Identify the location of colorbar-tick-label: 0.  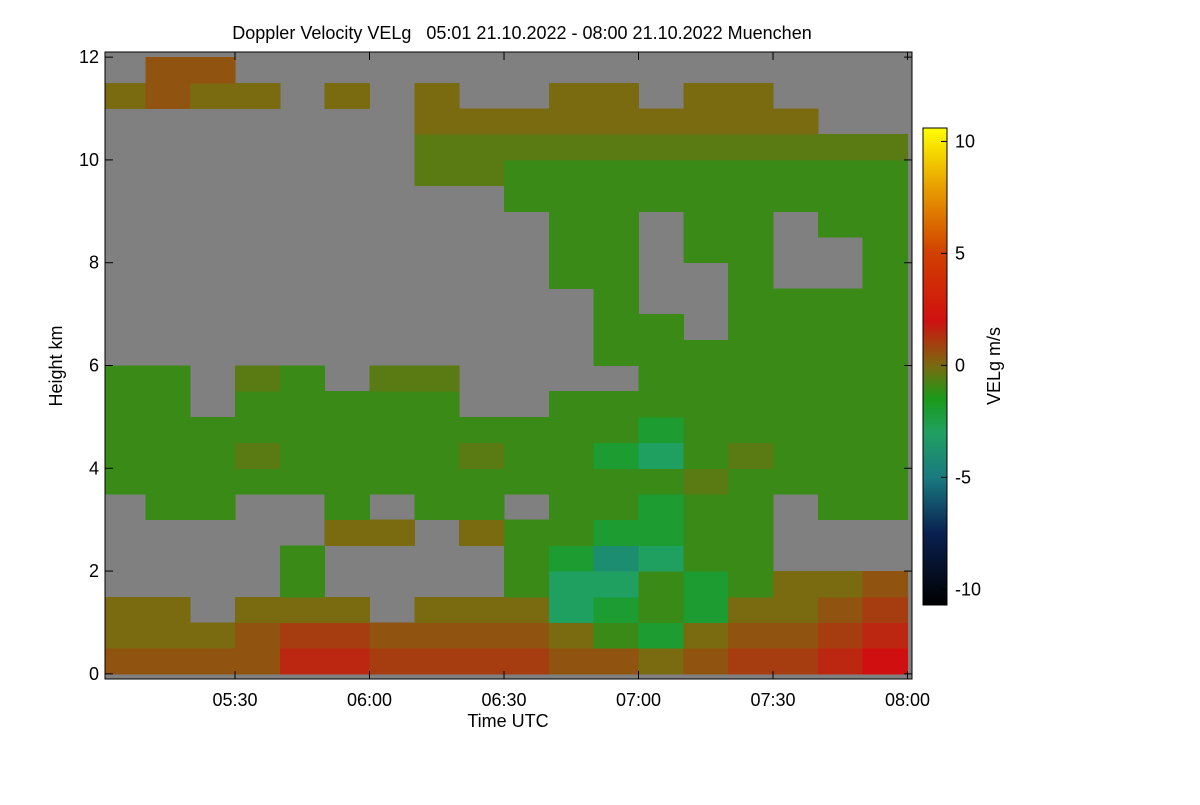
(960, 365).